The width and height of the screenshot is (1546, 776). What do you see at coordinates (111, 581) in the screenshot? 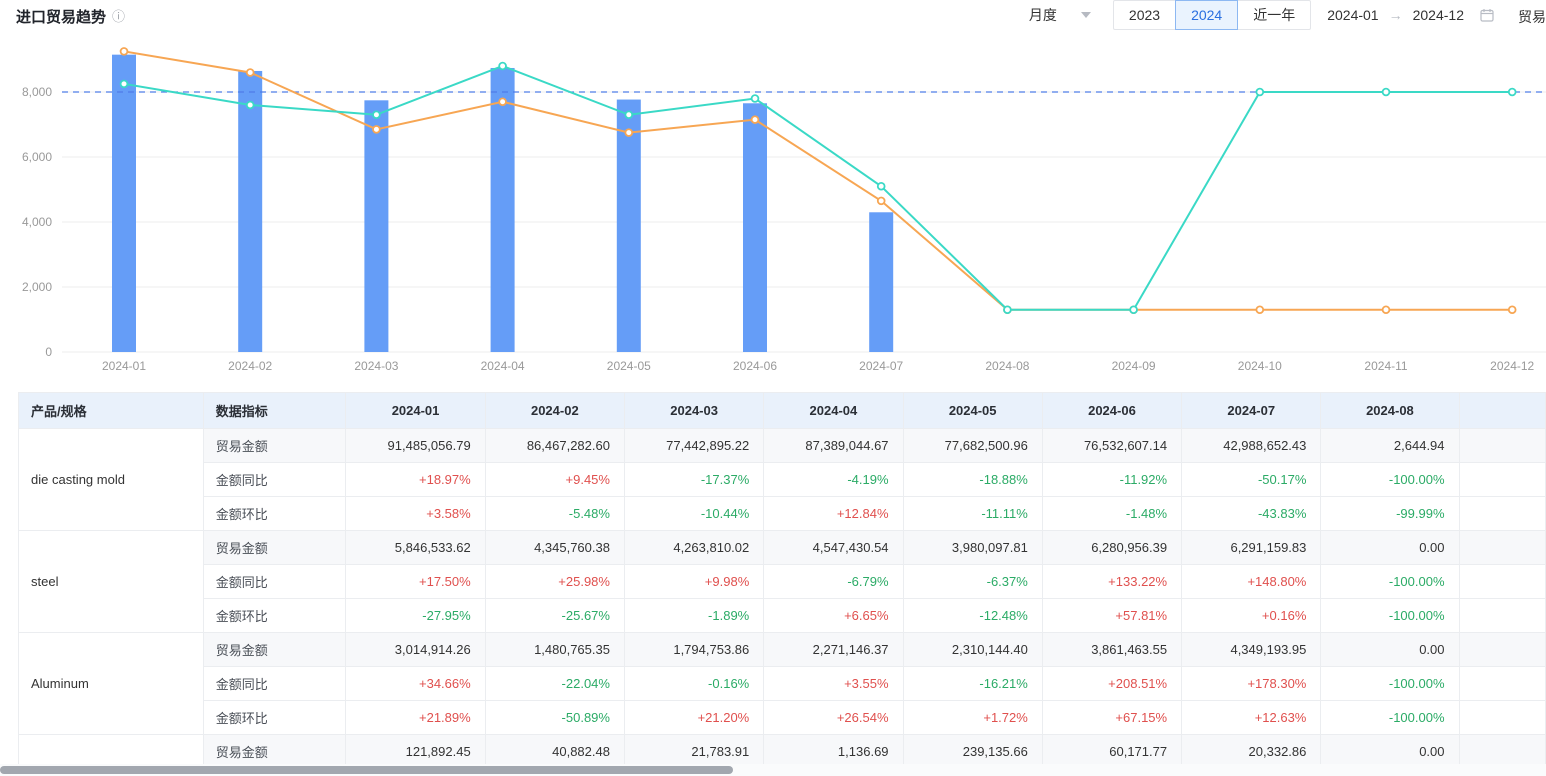
I see `product-name-cell: steel` at bounding box center [111, 581].